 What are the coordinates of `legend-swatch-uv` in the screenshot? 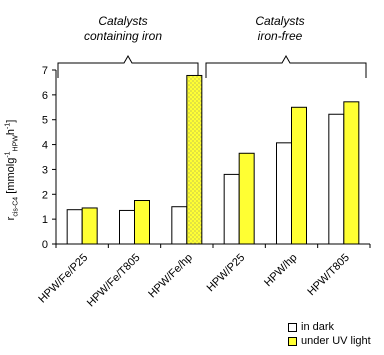 It's located at (292, 341).